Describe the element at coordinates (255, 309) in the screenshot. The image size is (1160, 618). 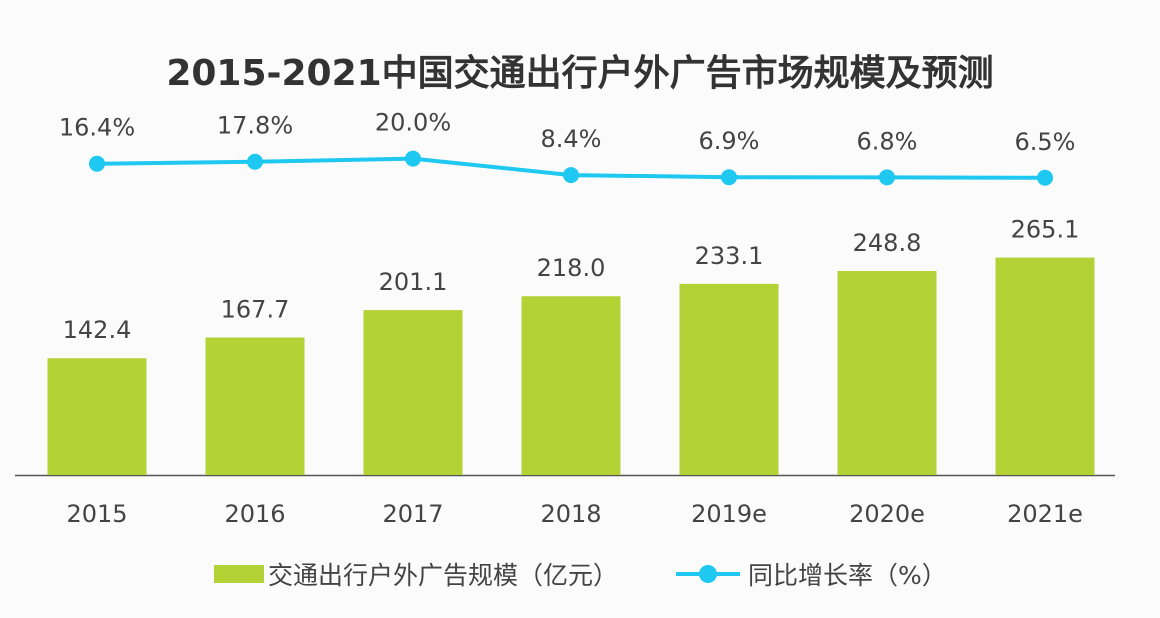
I see `bar-value-label: 167.7` at that location.